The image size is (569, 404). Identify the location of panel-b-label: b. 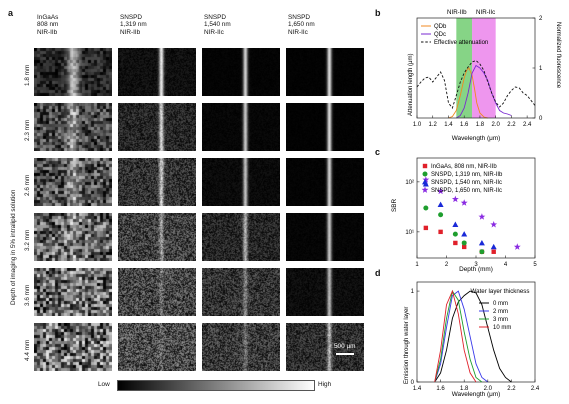
(378, 13).